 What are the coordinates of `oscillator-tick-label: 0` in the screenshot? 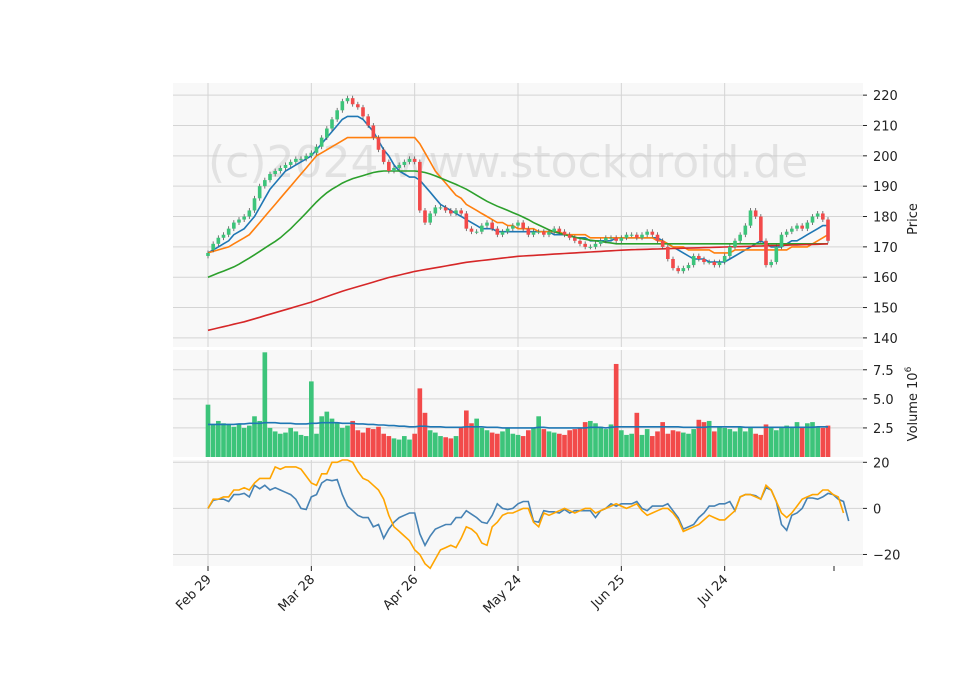 It's located at (877, 509).